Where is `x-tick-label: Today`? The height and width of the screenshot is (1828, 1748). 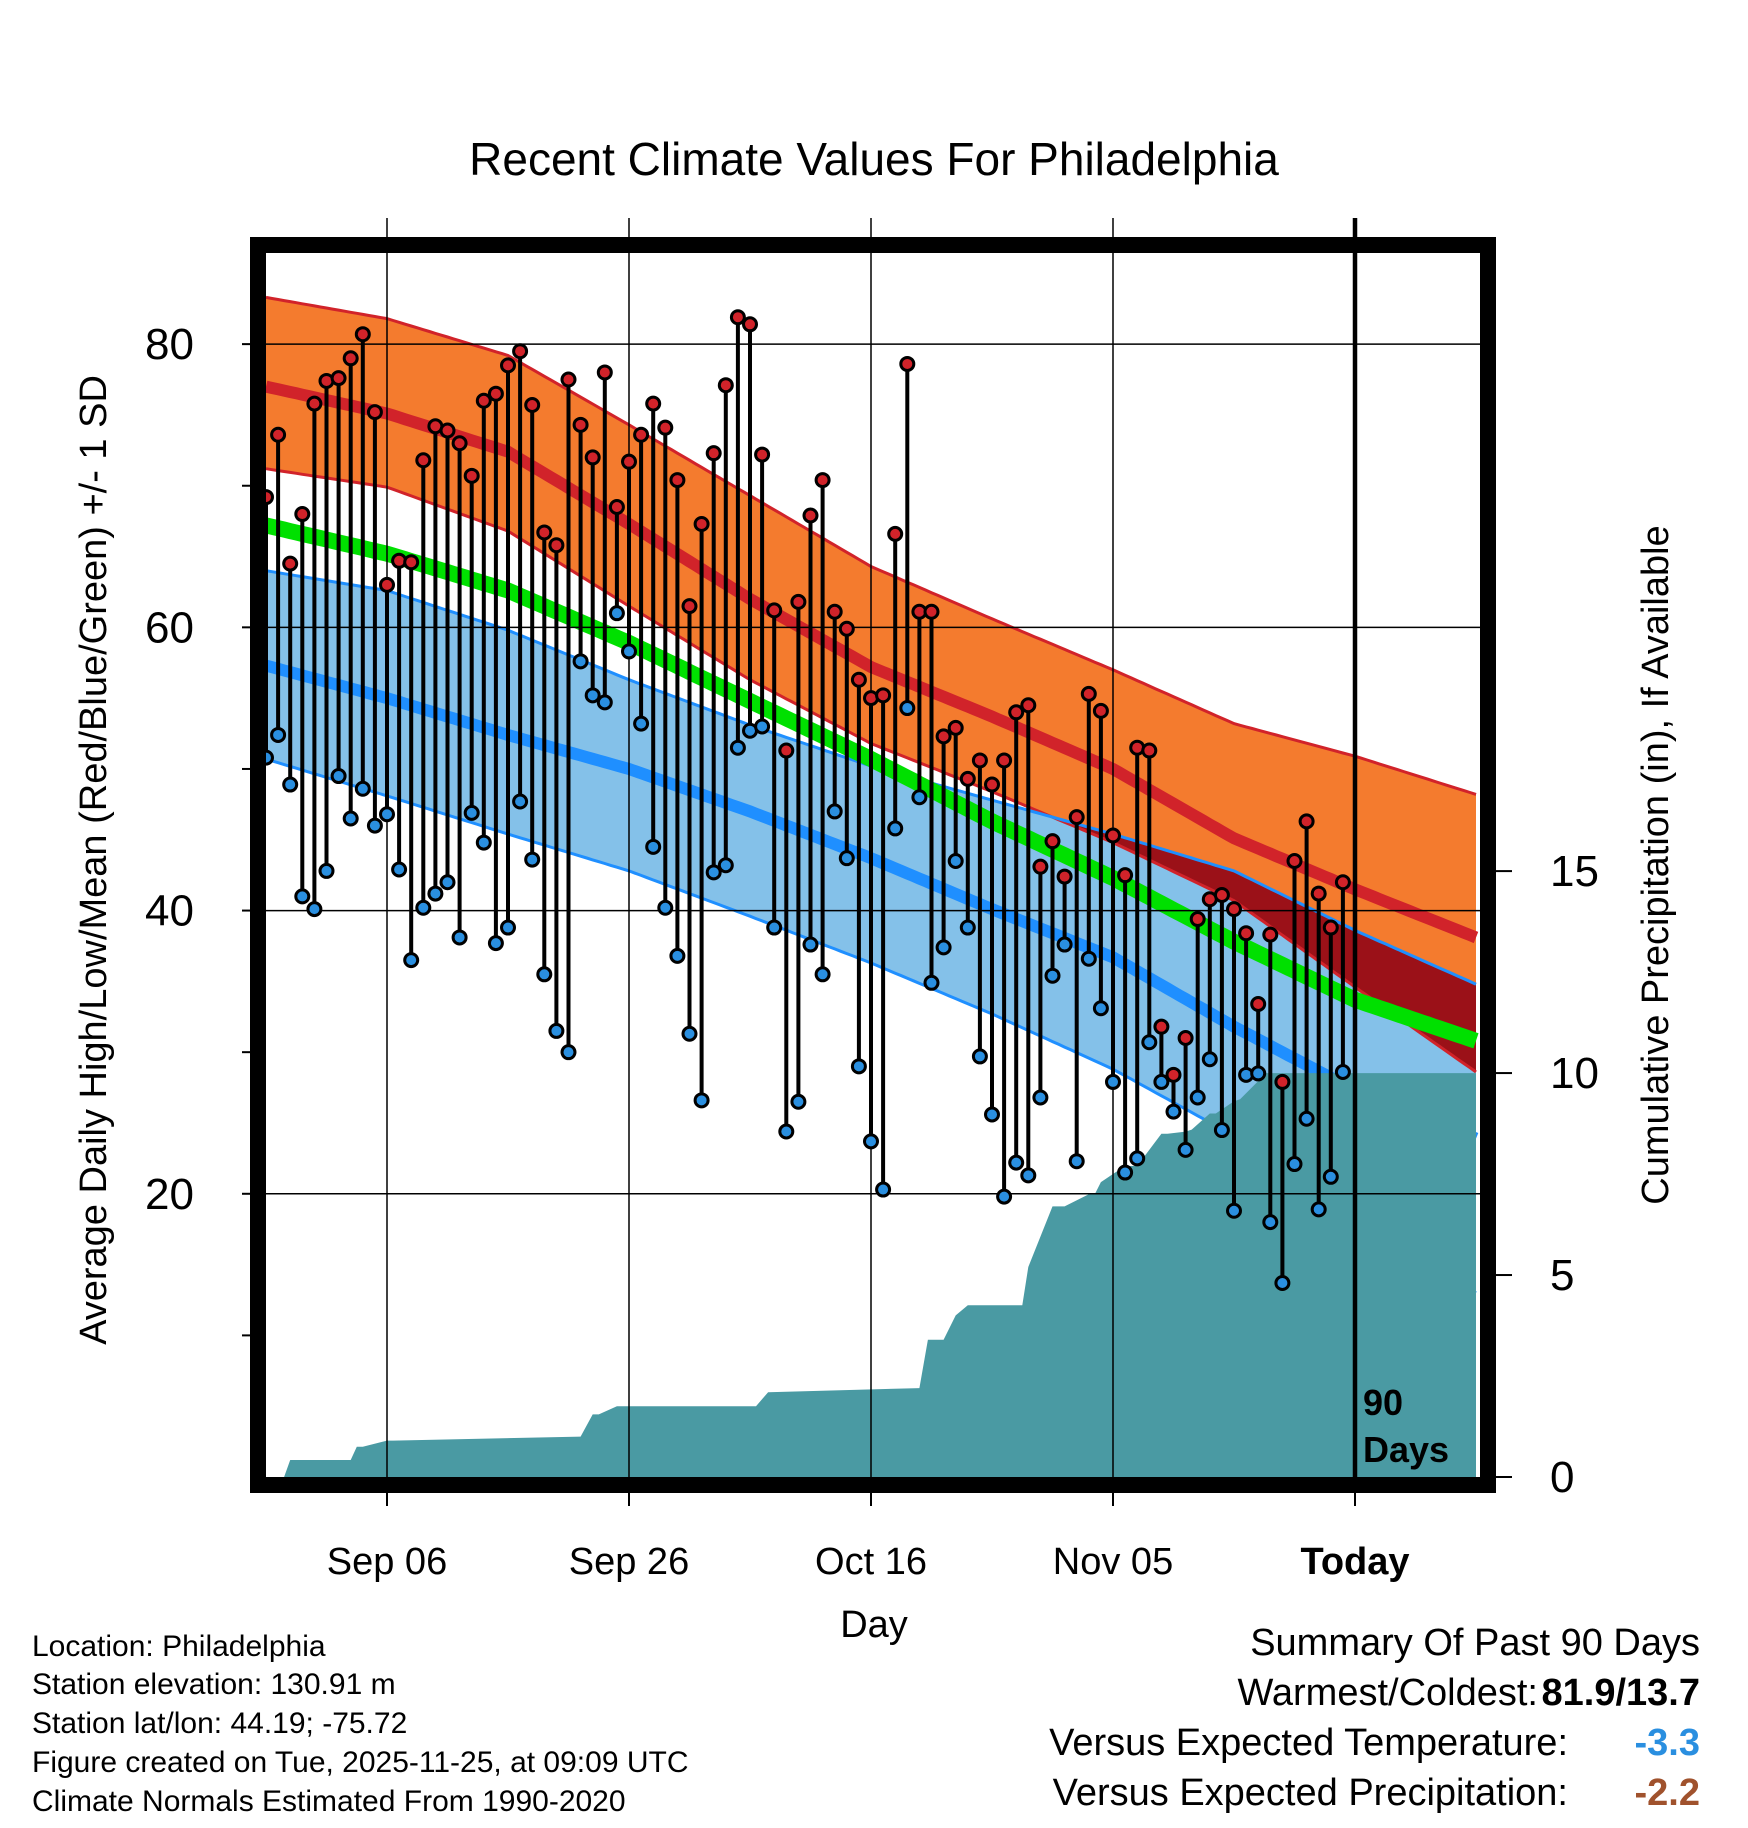 x-tick-label: Today is located at coordinates (1354, 1562).